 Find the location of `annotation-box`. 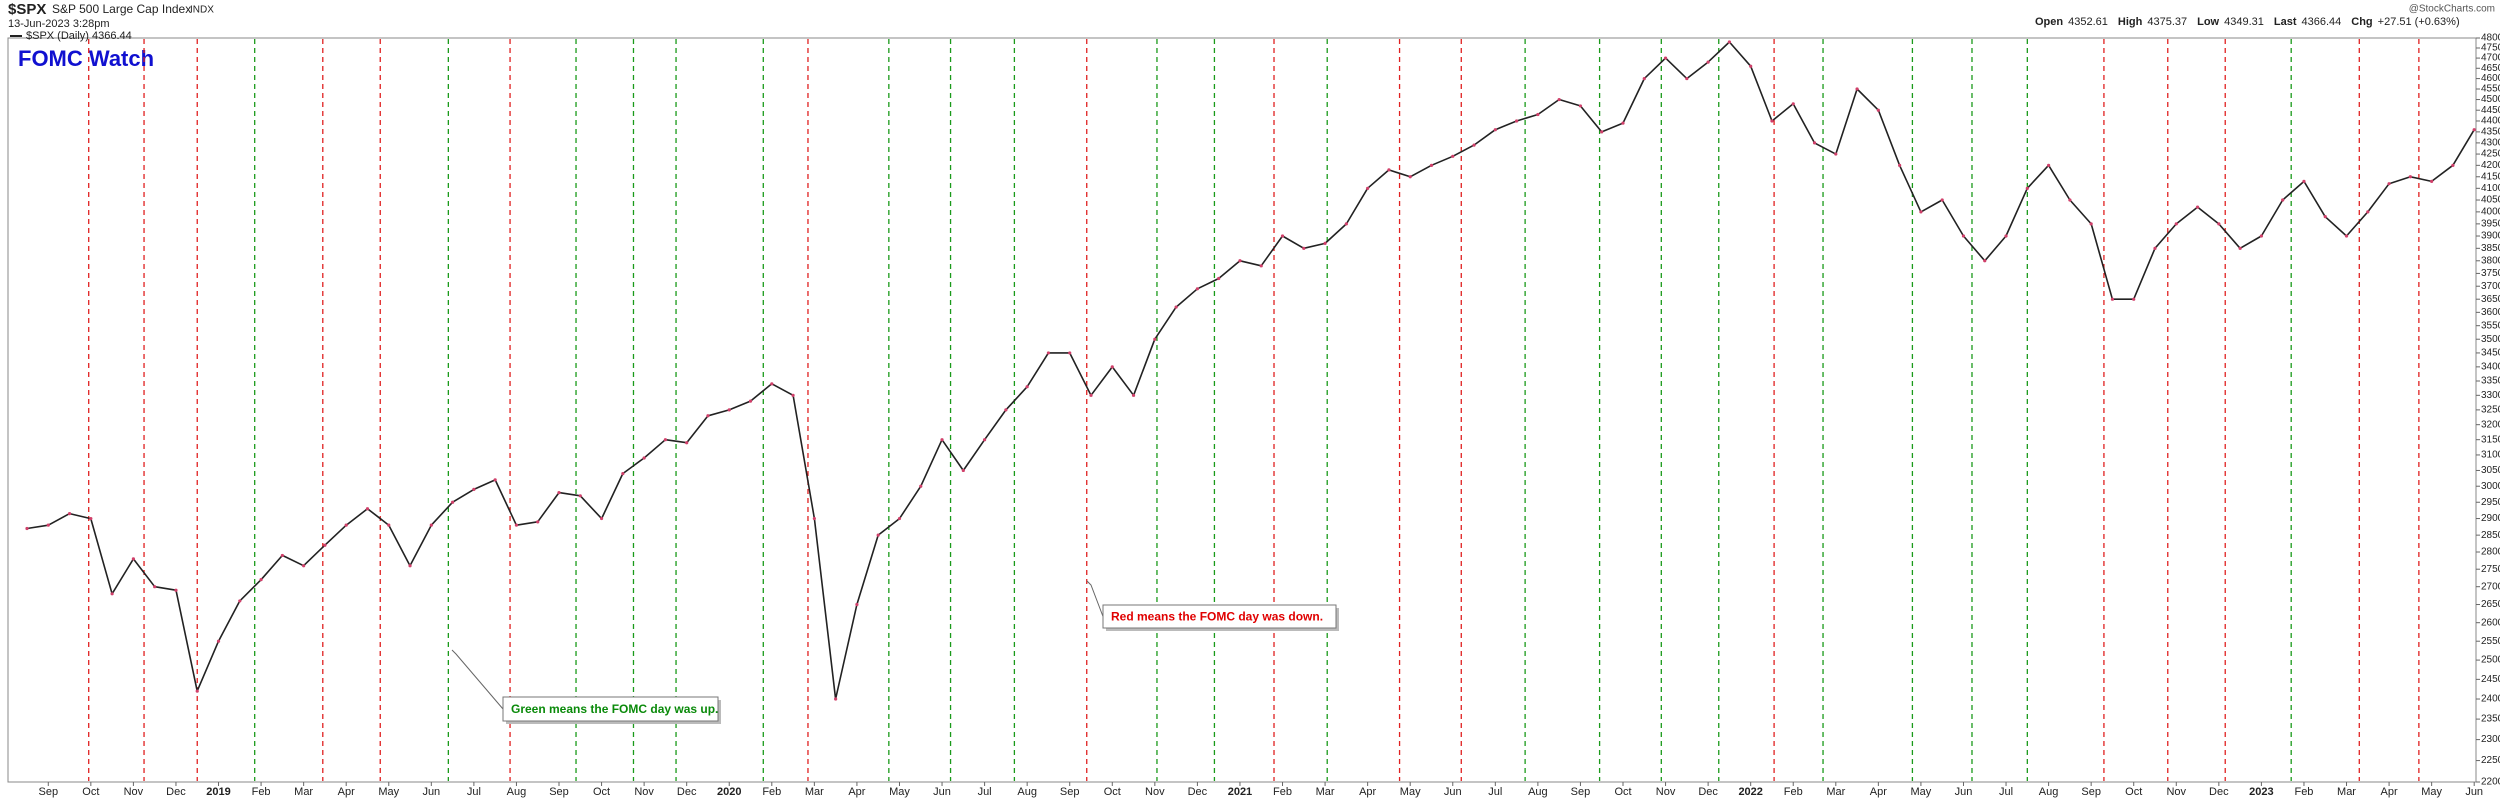

annotation-box is located at coordinates (610, 709).